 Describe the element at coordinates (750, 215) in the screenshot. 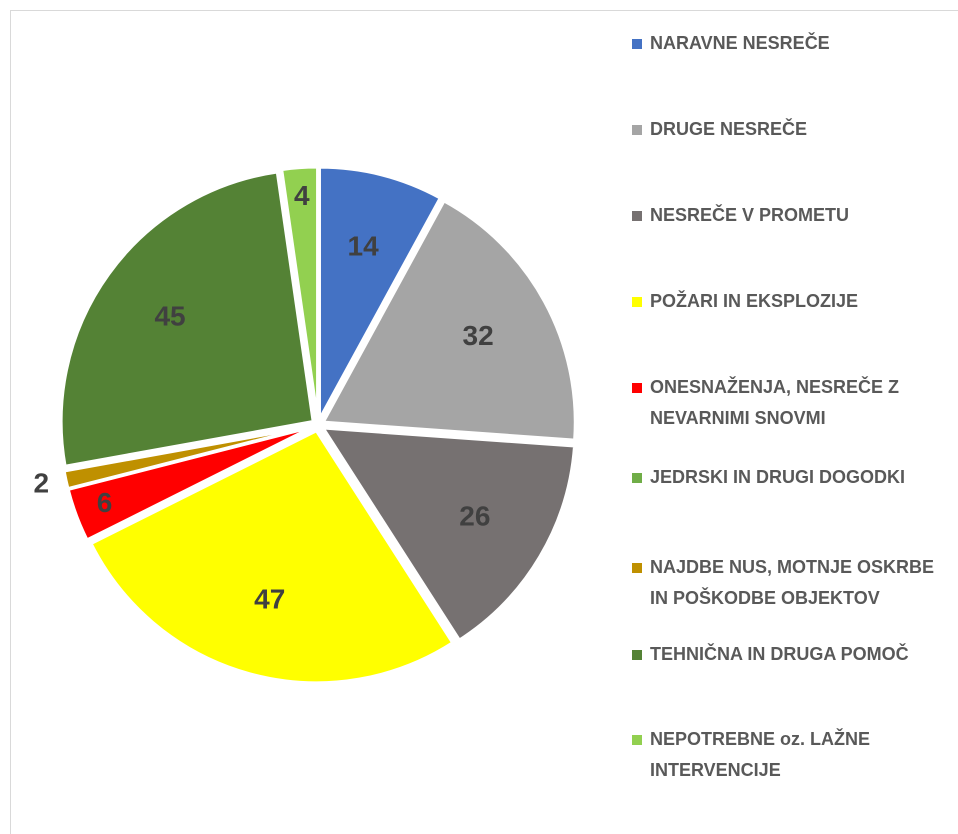

I see `legend-label: NESREČE V PROMETU` at that location.